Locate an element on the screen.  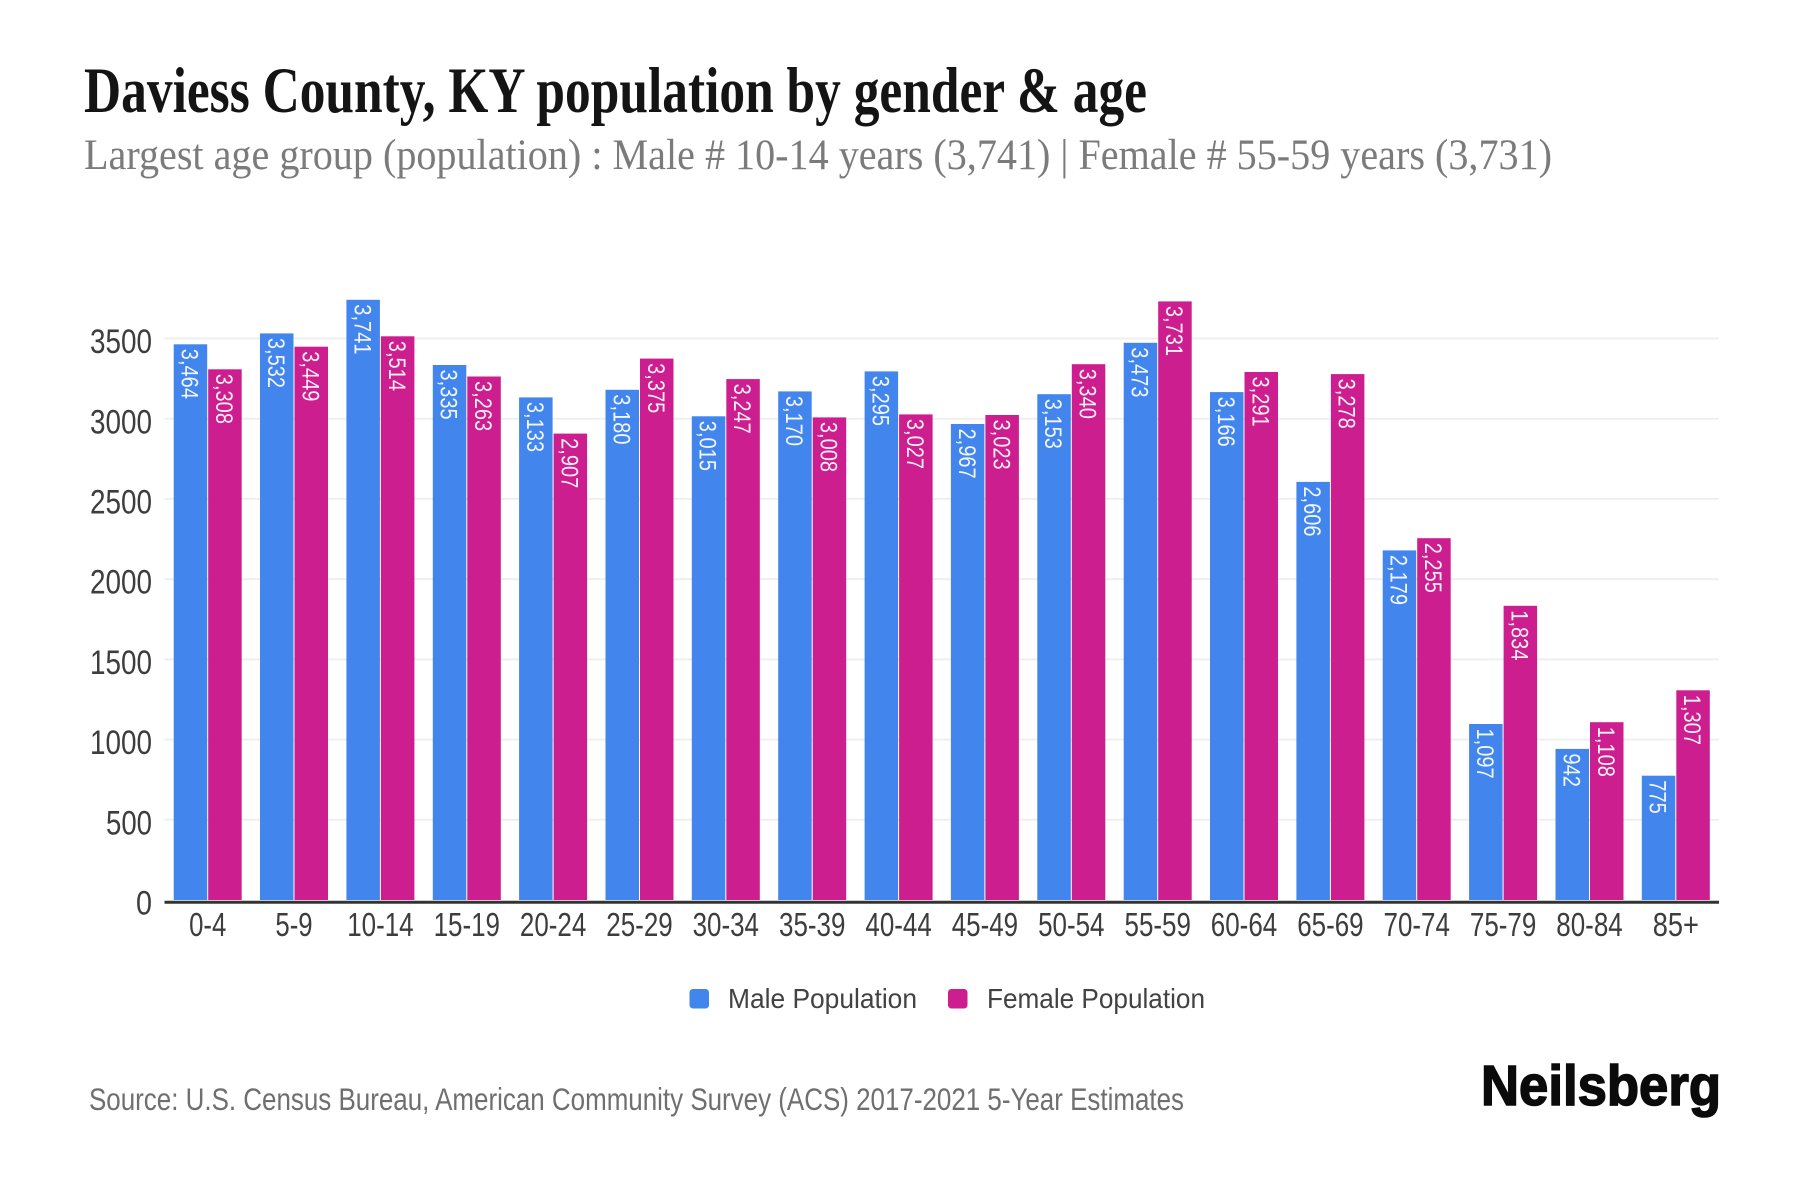
svg-text: 30-34 is located at coordinates (726, 924).